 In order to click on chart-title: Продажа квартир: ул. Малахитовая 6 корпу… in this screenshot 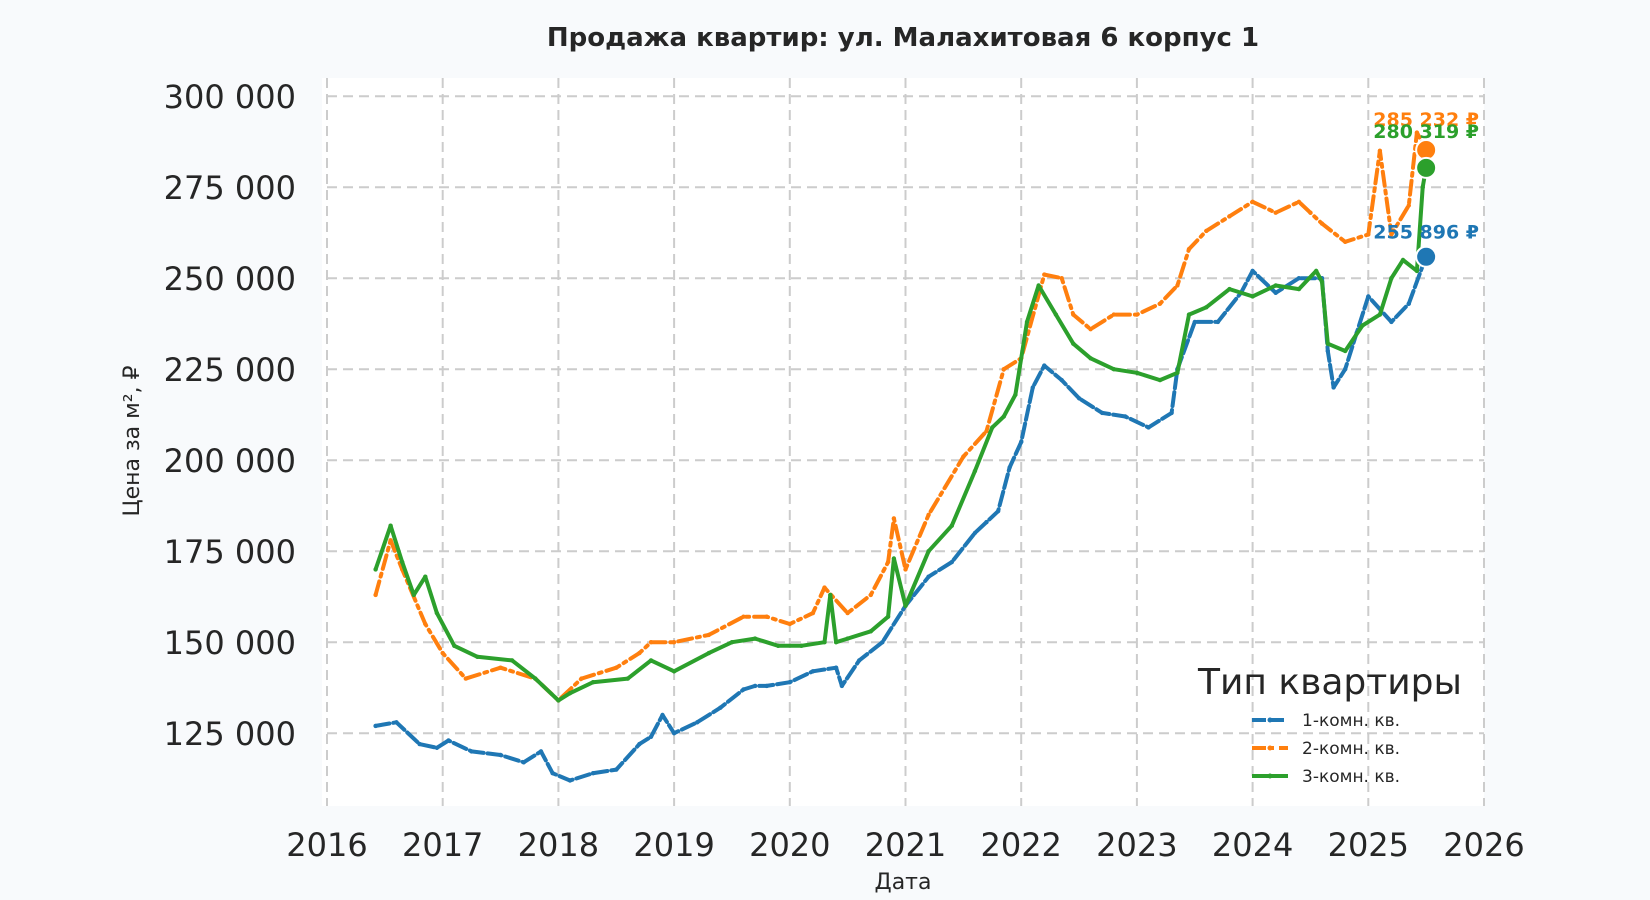, I will do `click(903, 38)`.